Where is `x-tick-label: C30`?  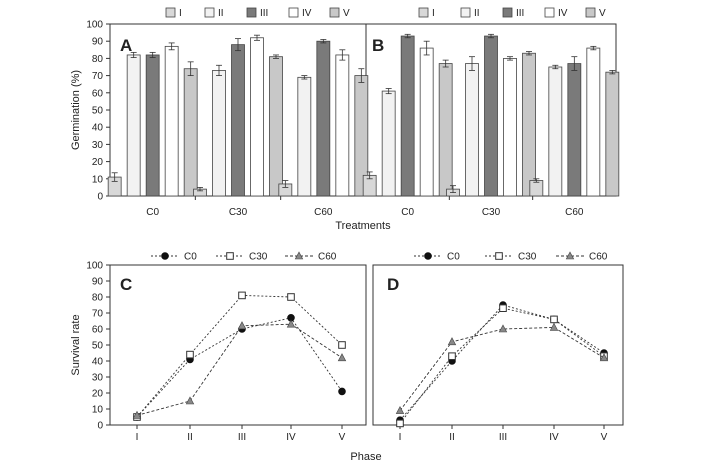
x-tick-label: C30 is located at coordinates (491, 212).